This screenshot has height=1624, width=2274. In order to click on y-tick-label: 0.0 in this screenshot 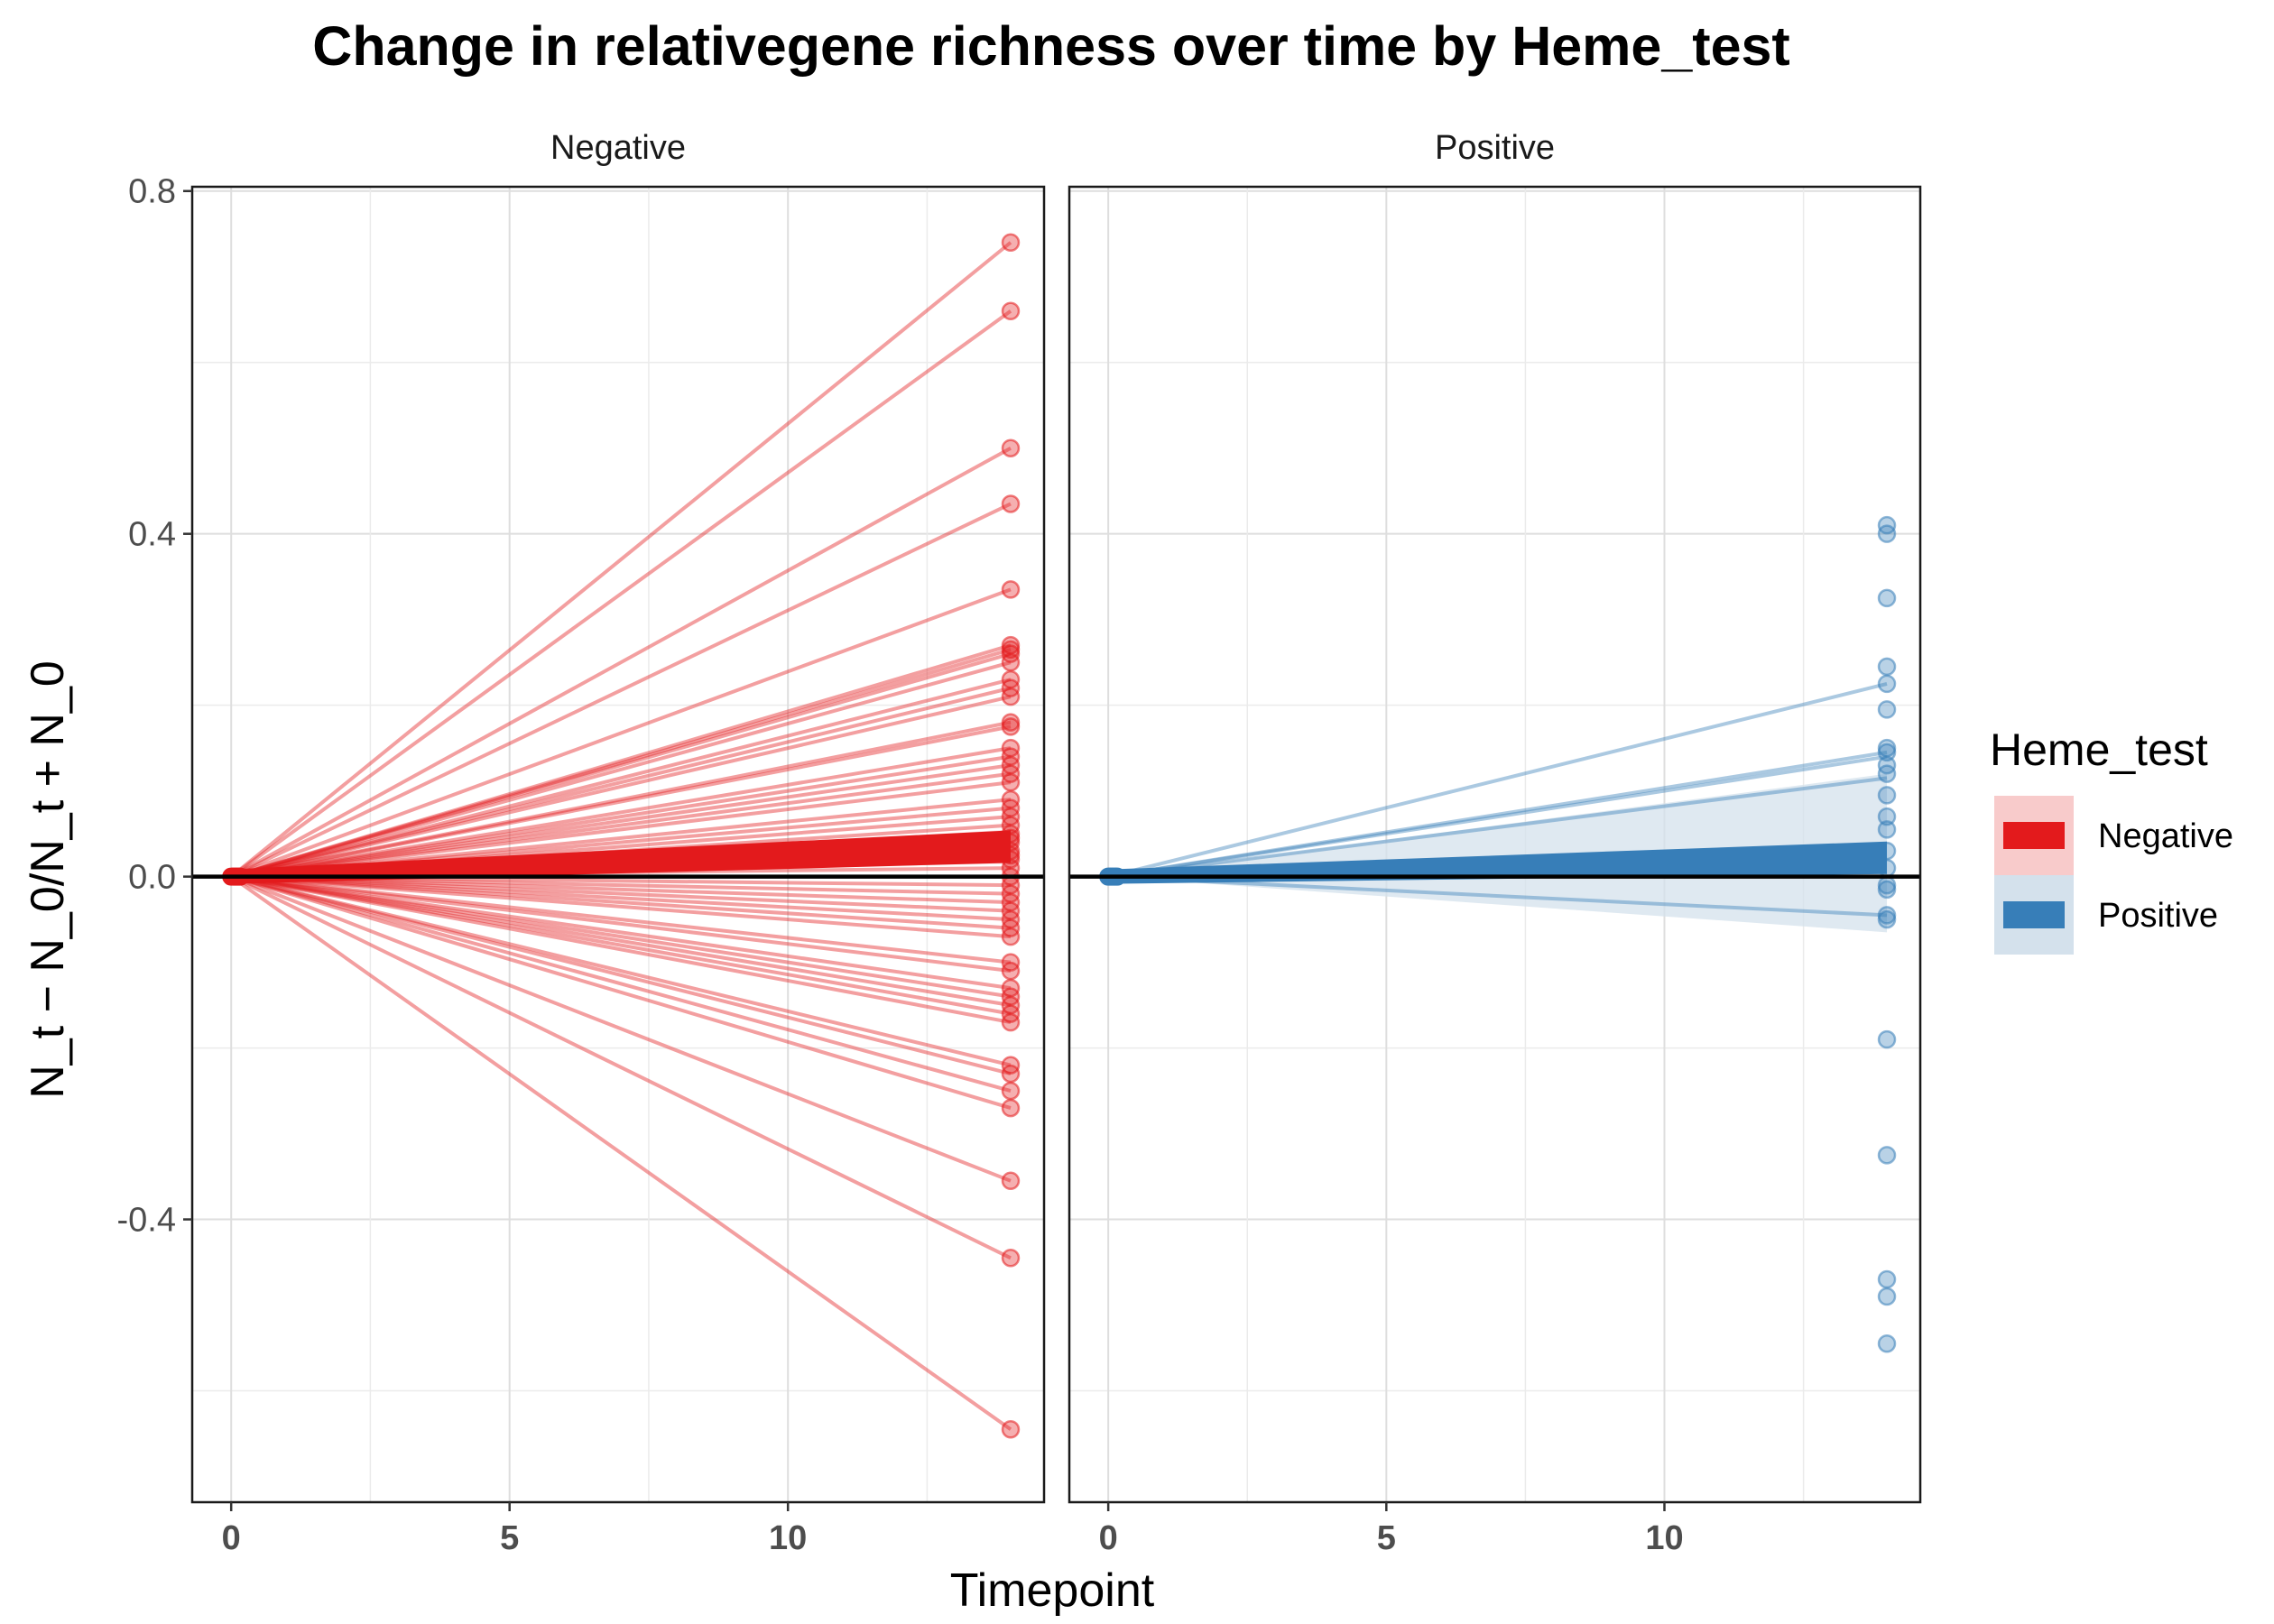, I will do `click(152, 878)`.